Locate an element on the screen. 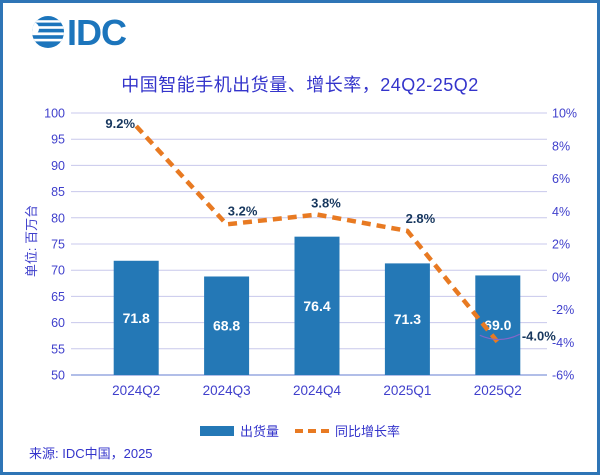  idc-logo-text: IDC is located at coordinates (97, 32).